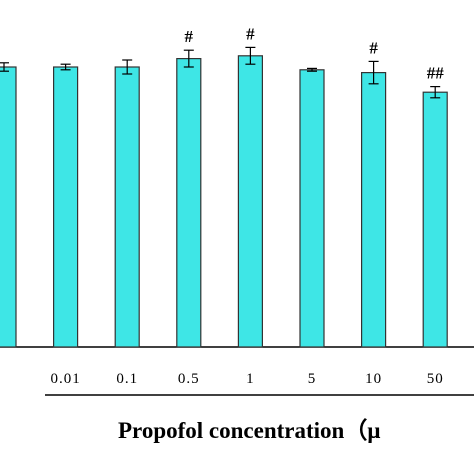  Describe the element at coordinates (373, 379) in the screenshot. I see `x-tick-label: 10` at that location.